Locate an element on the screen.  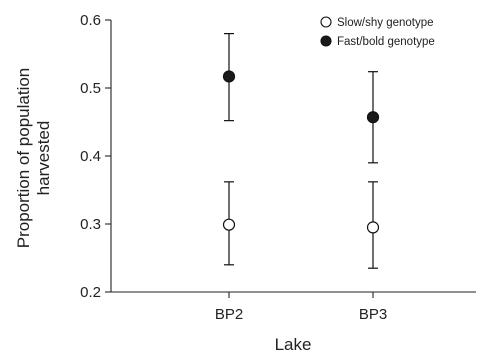
legend: Slow/shy genotype Fast/bold genotype is located at coordinates (377, 32).